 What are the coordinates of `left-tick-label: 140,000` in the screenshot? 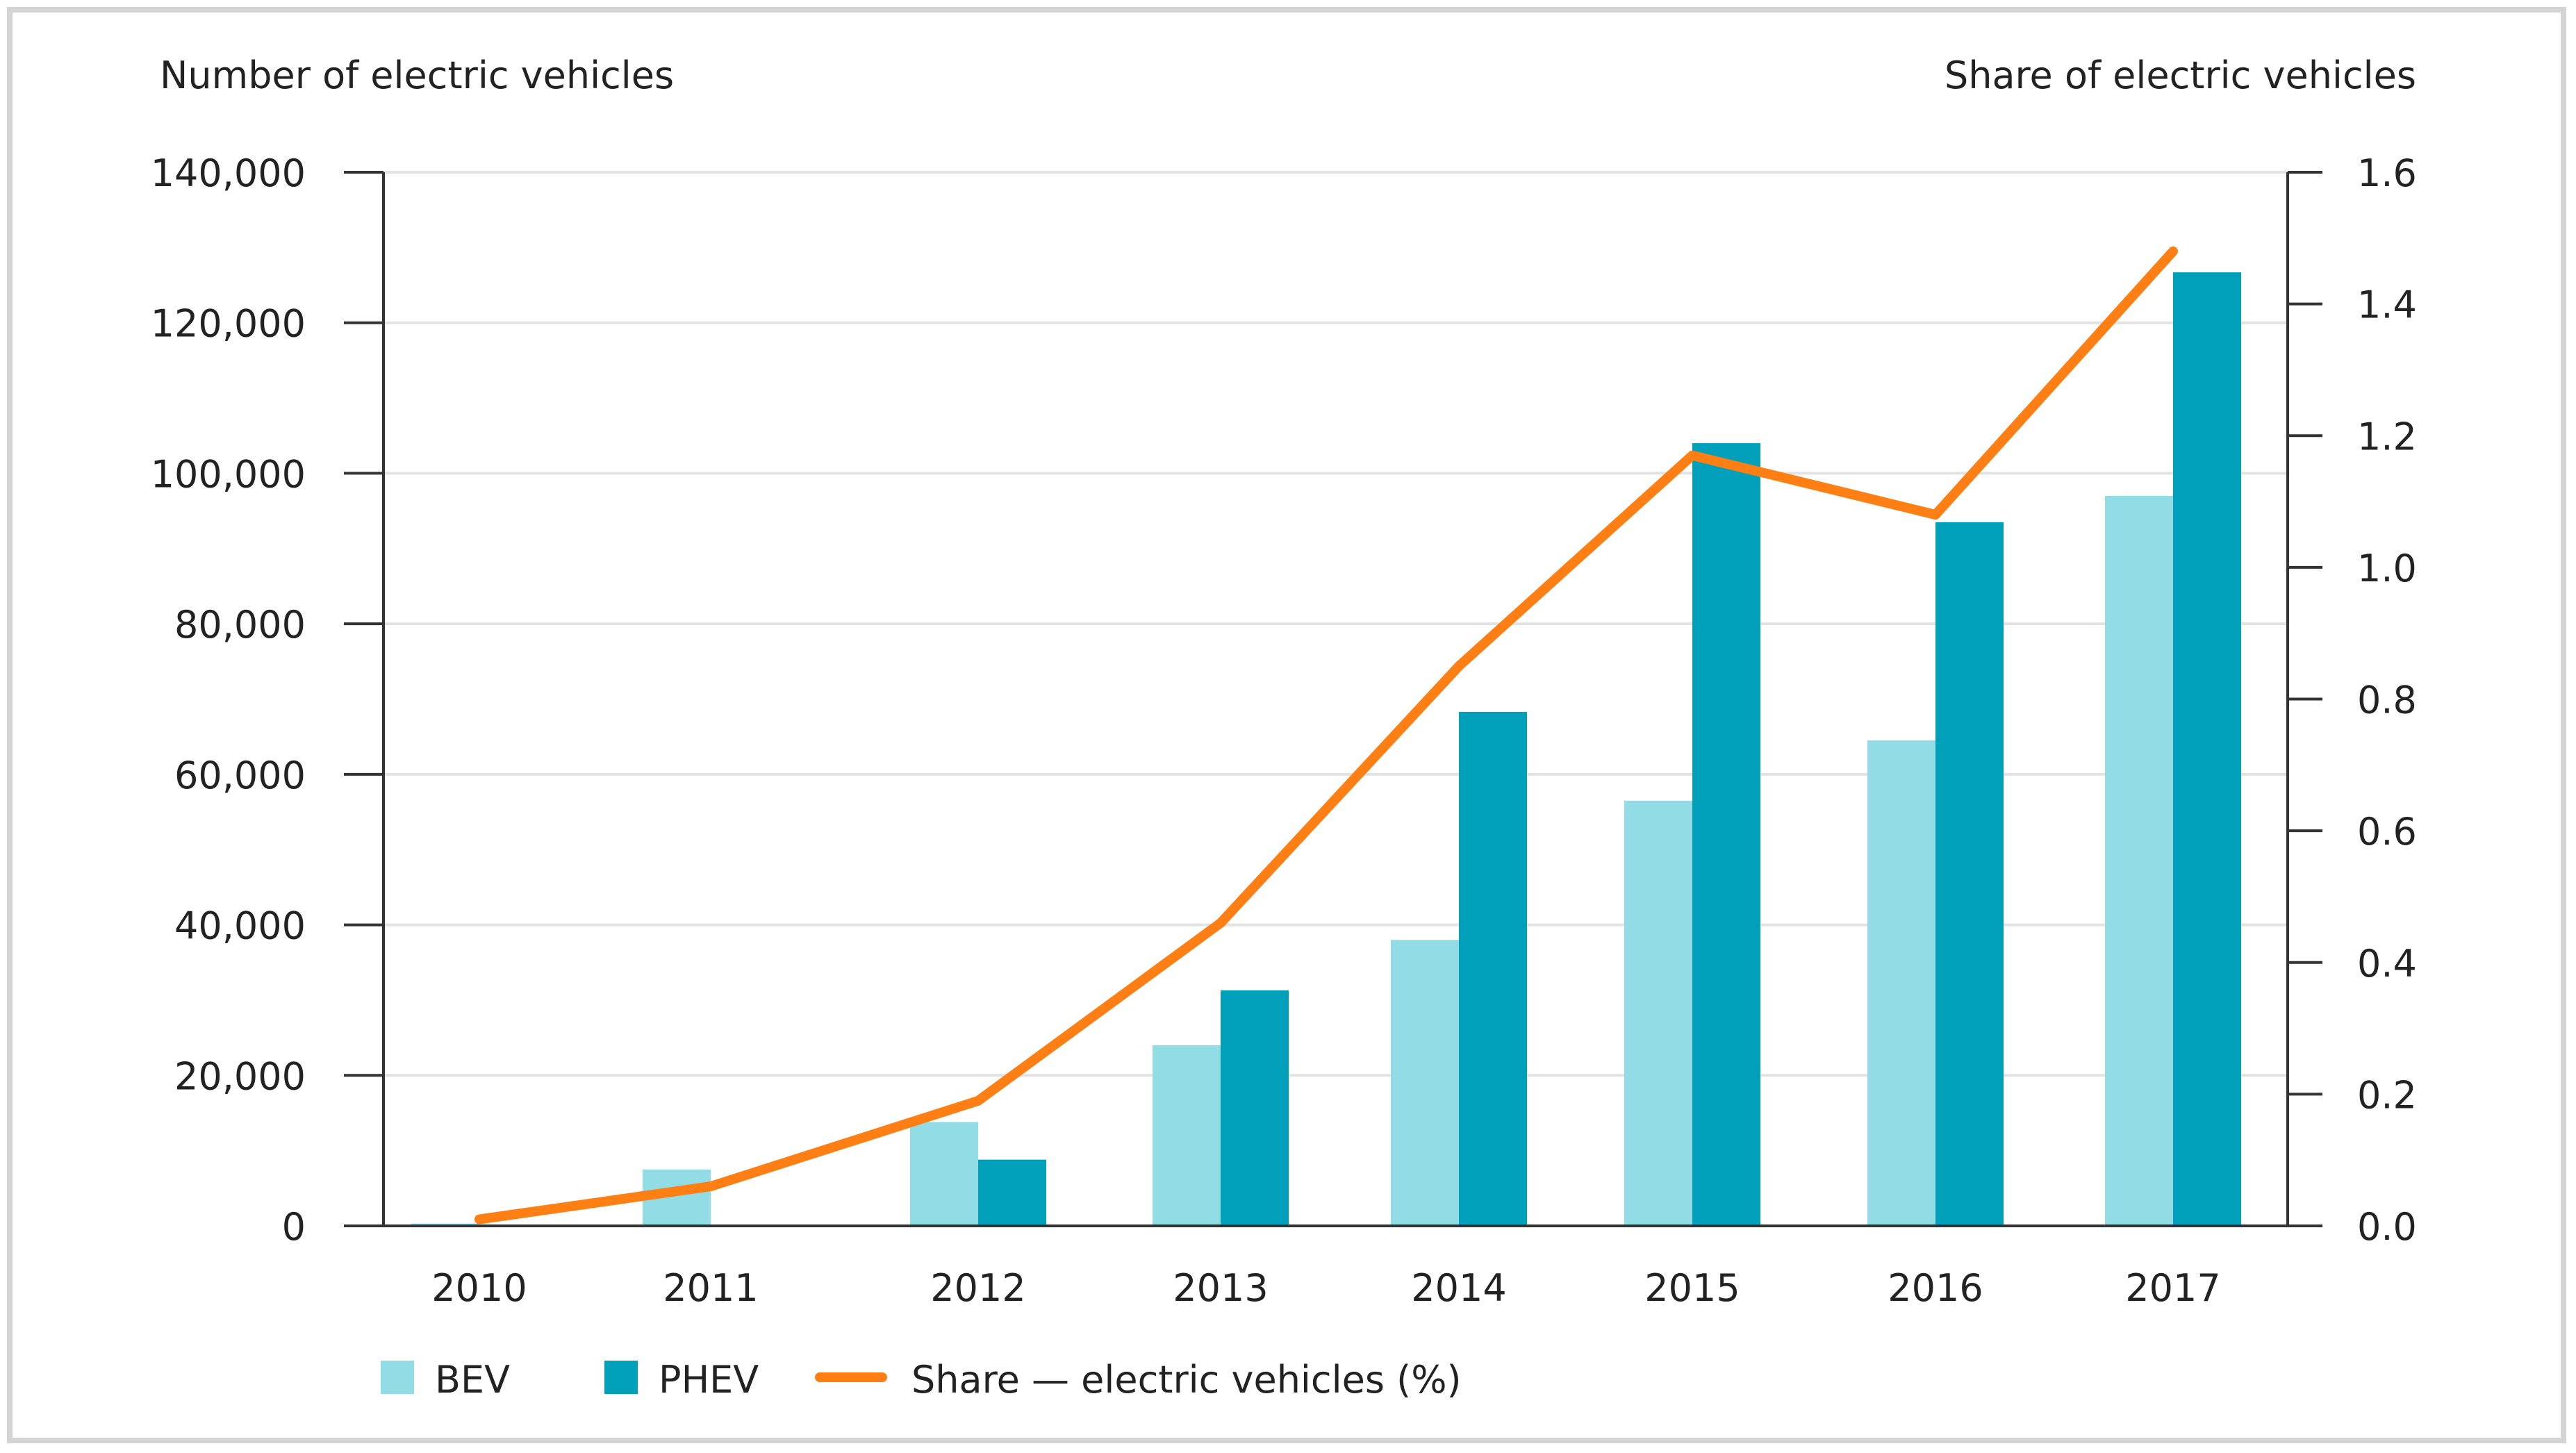 It's located at (229, 173).